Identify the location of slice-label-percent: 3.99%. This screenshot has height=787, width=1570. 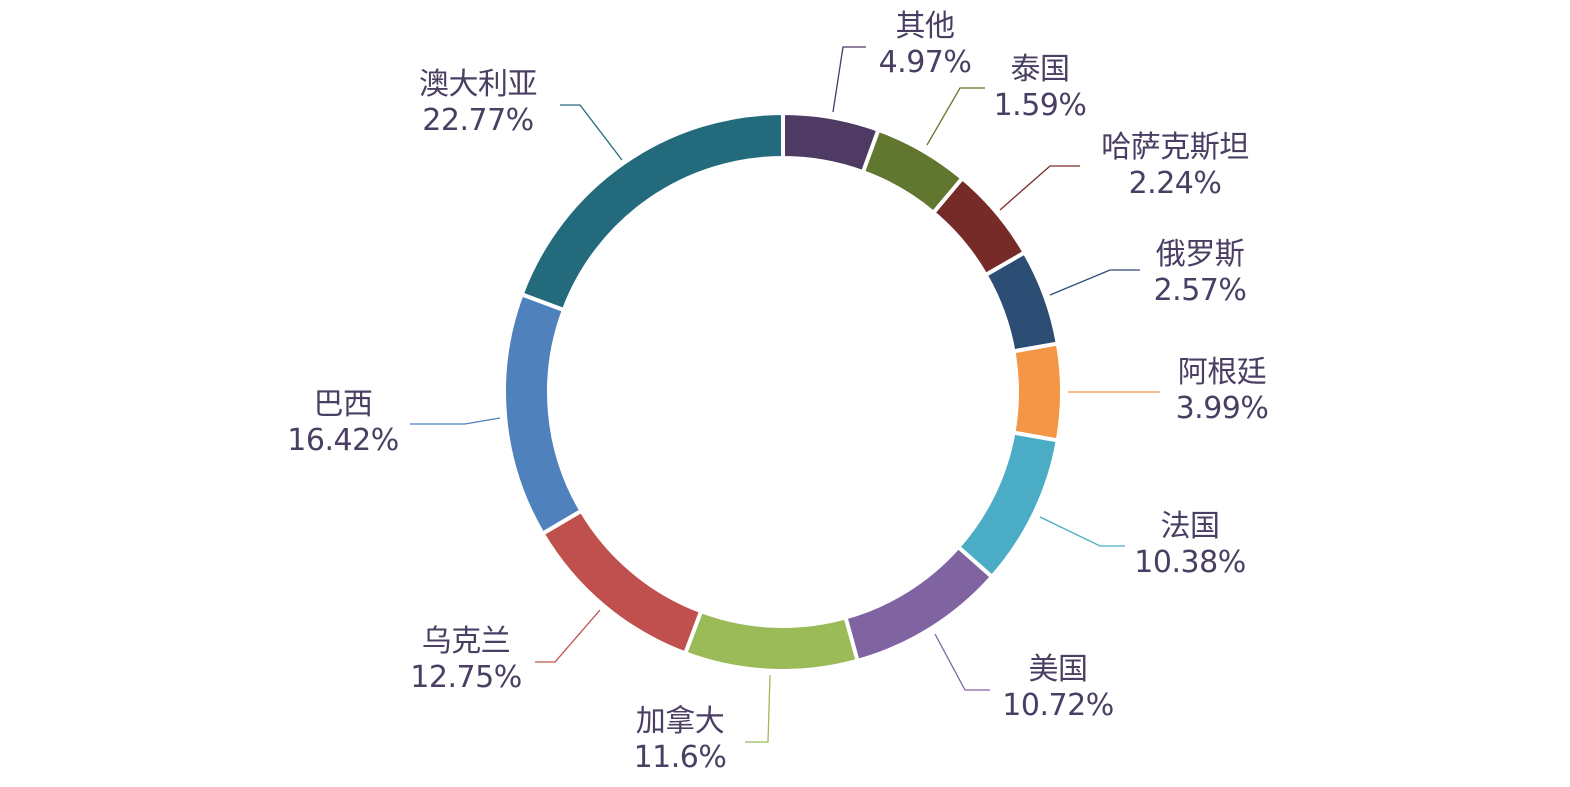
(1222, 408).